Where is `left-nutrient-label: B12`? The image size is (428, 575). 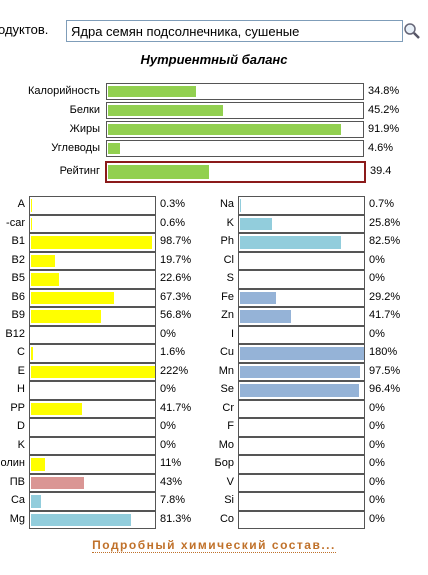
left-nutrient-label: B12 is located at coordinates (15, 333).